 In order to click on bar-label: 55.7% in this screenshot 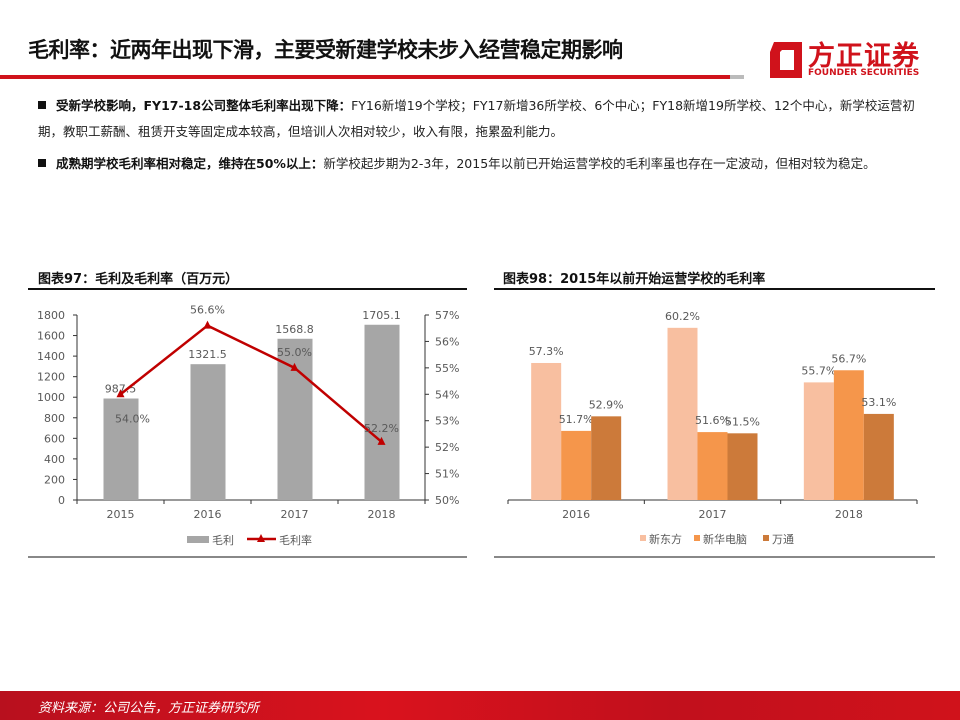, I will do `click(818, 370)`.